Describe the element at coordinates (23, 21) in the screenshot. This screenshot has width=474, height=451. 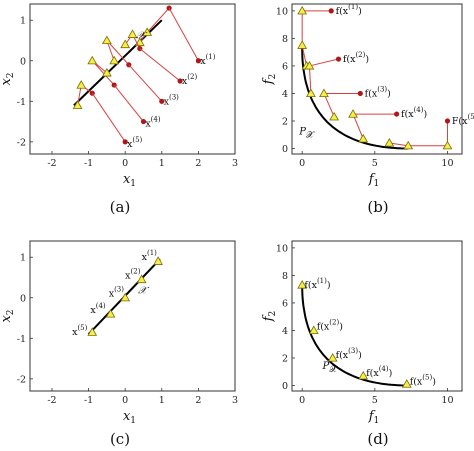
I see `y-tick-label: 1` at that location.